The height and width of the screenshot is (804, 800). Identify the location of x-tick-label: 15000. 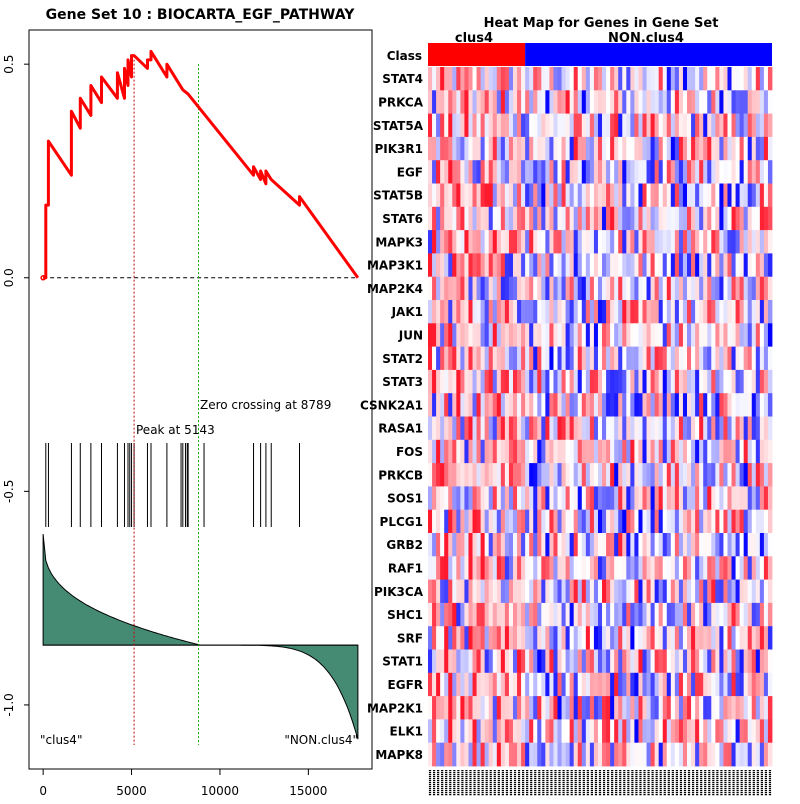
(308, 791).